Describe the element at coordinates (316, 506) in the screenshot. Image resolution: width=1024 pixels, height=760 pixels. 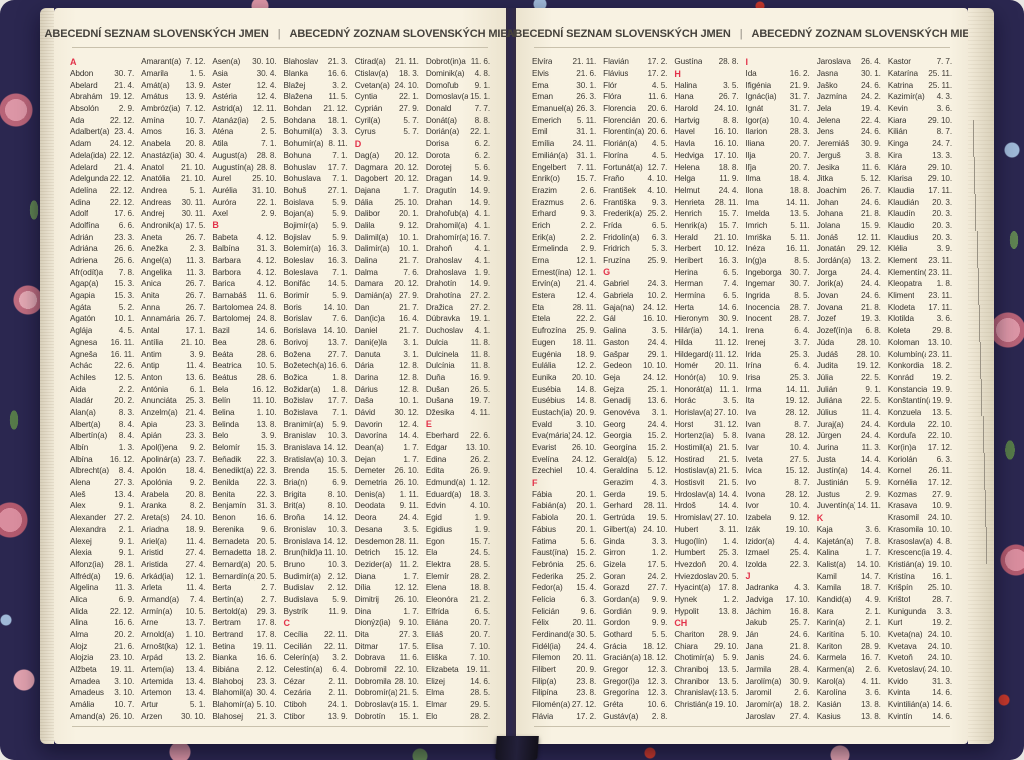
I see `name-entry: Brit(a) 8. 10.` at that location.